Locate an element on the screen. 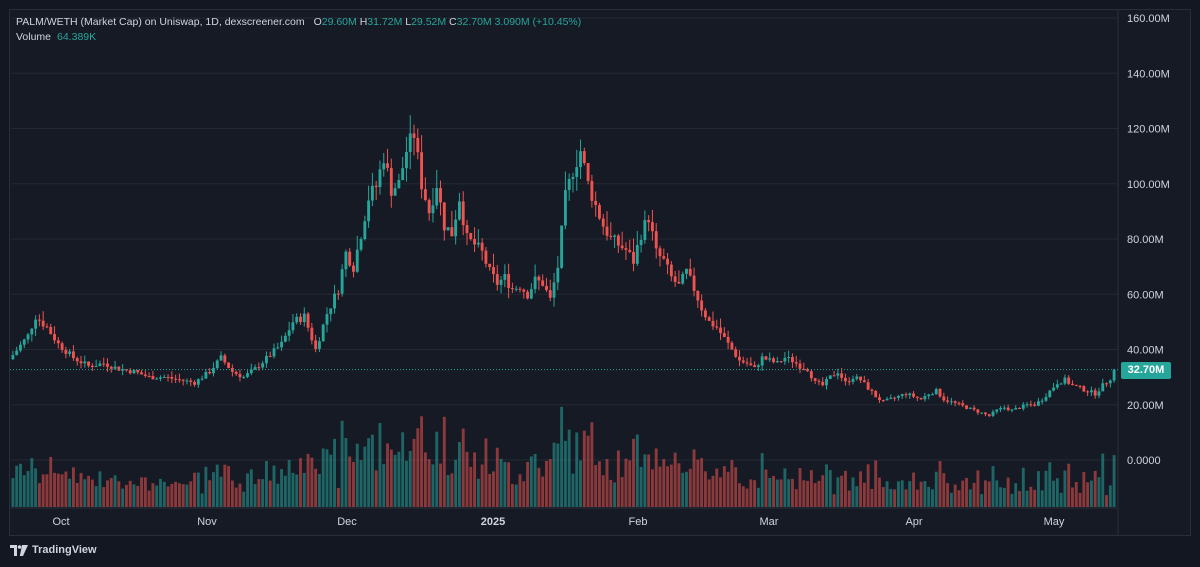 The height and width of the screenshot is (567, 1200). legend-volume-value: 64.389K is located at coordinates (77, 37).